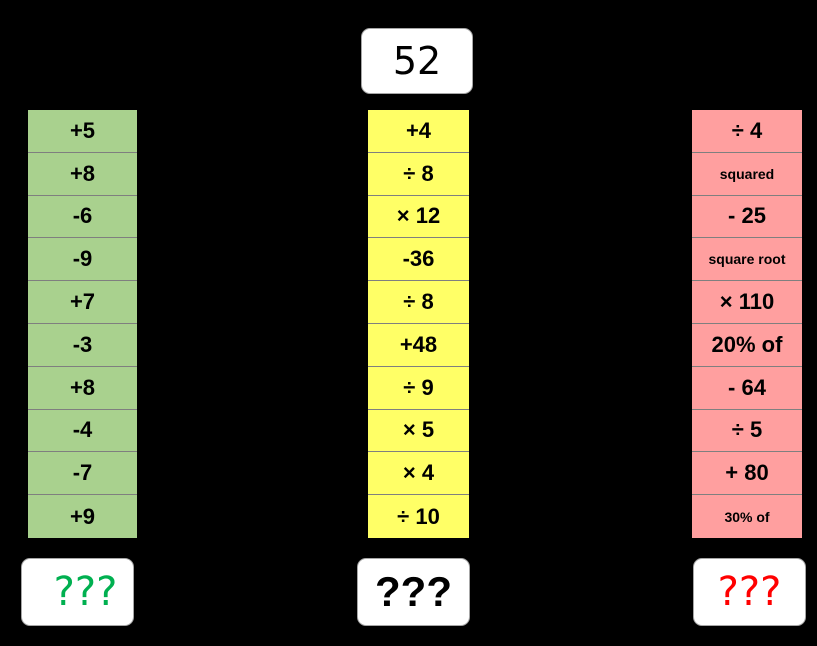  Describe the element at coordinates (418, 516) in the screenshot. I see `yellow-step-10: ÷ 10` at that location.